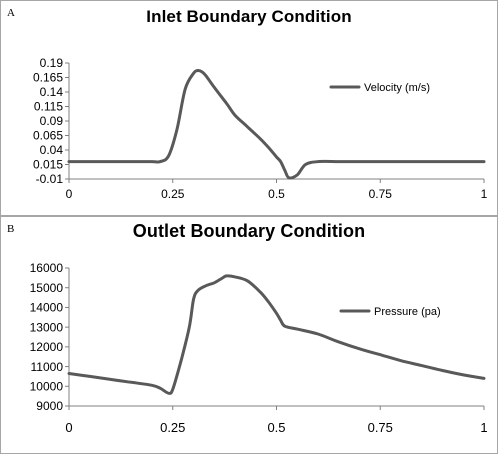  I want to click on inlet-chart-title: Inlet Boundary Condition, so click(249, 16).